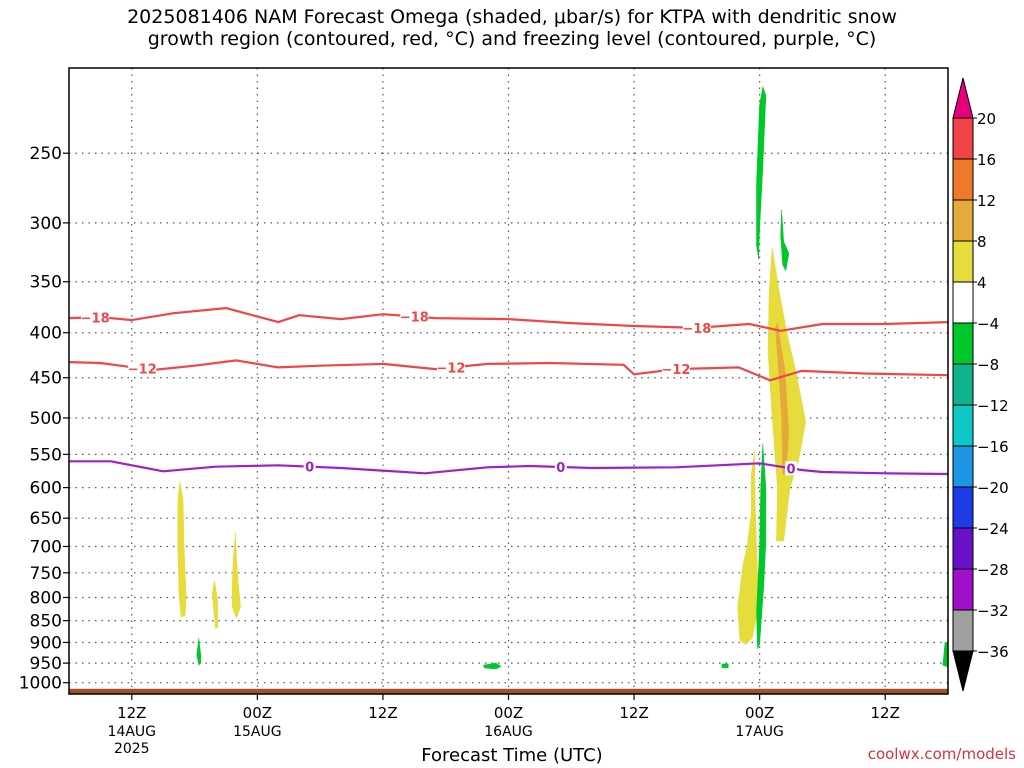  I want to click on contour-label-2-1: 0, so click(560, 468).